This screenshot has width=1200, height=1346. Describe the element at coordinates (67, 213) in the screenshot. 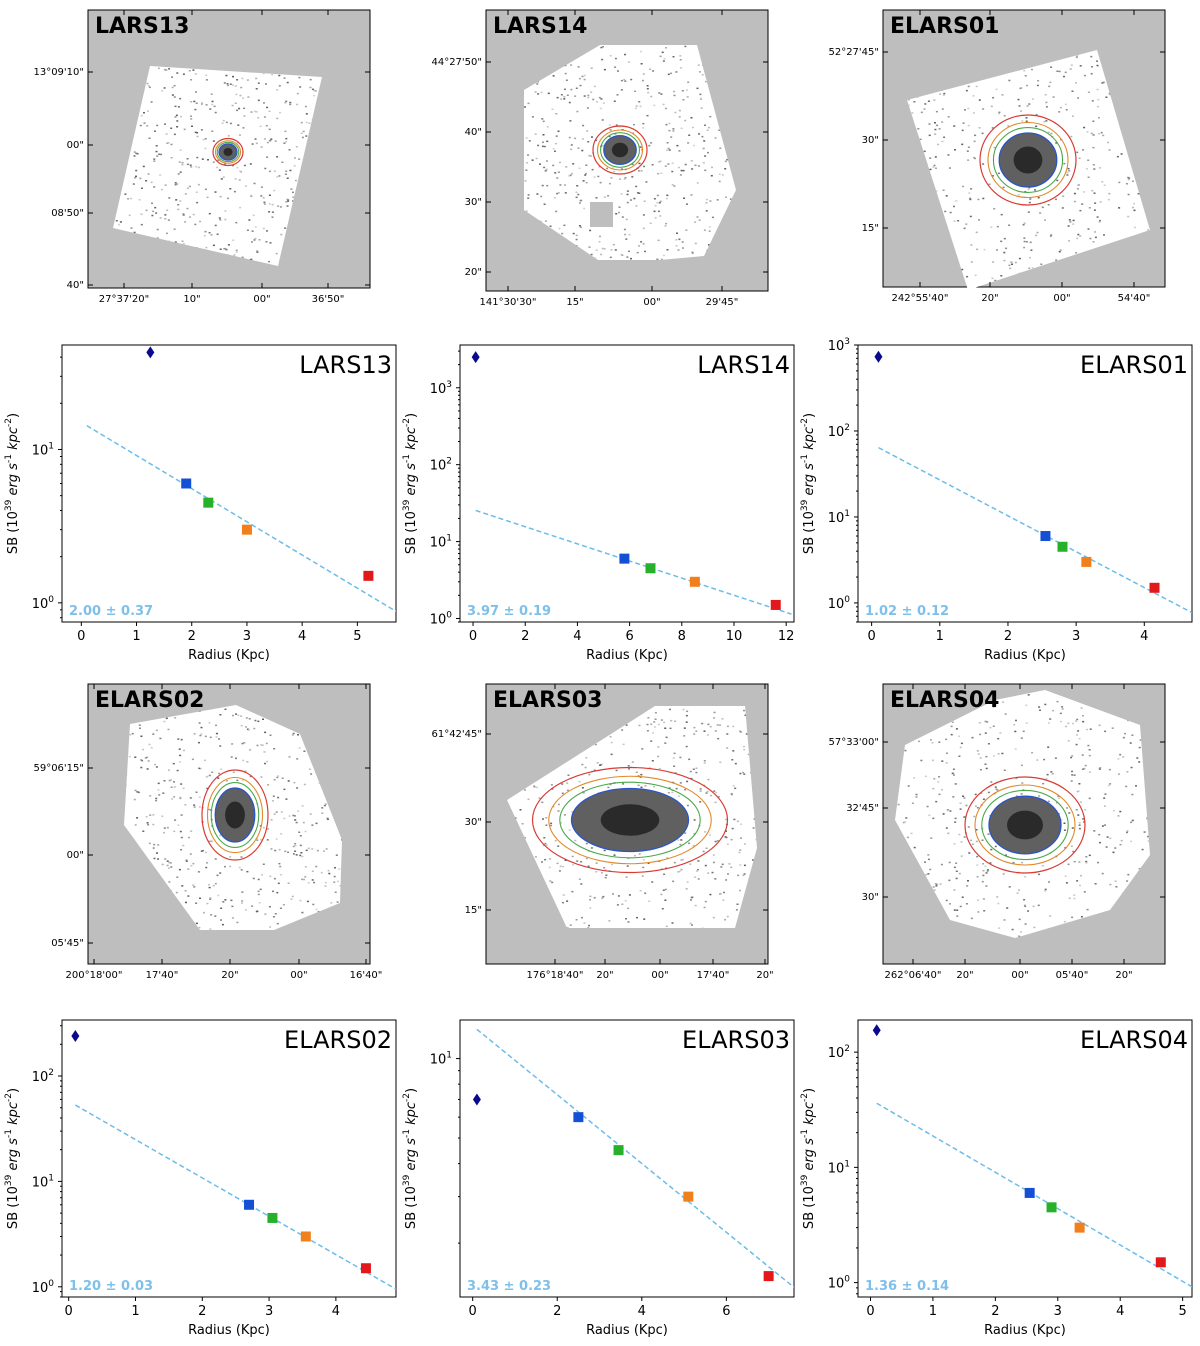

I see `y-tick-label: 08'50"` at that location.